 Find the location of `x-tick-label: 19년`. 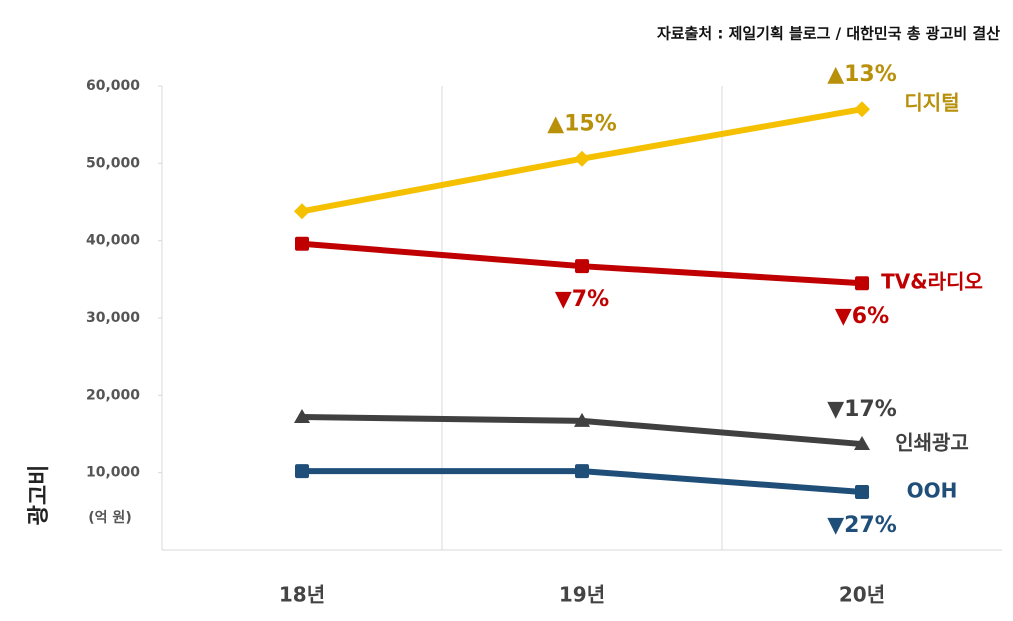

x-tick-label: 19년 is located at coordinates (582, 595).